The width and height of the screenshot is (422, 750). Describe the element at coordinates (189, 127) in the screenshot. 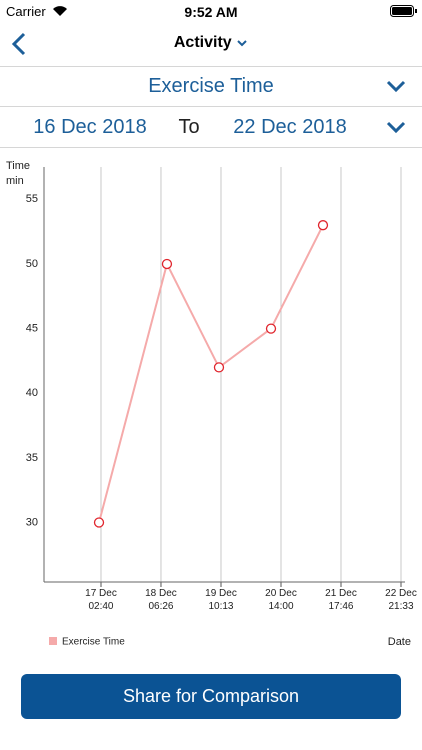

I see `range-separator: To` at that location.